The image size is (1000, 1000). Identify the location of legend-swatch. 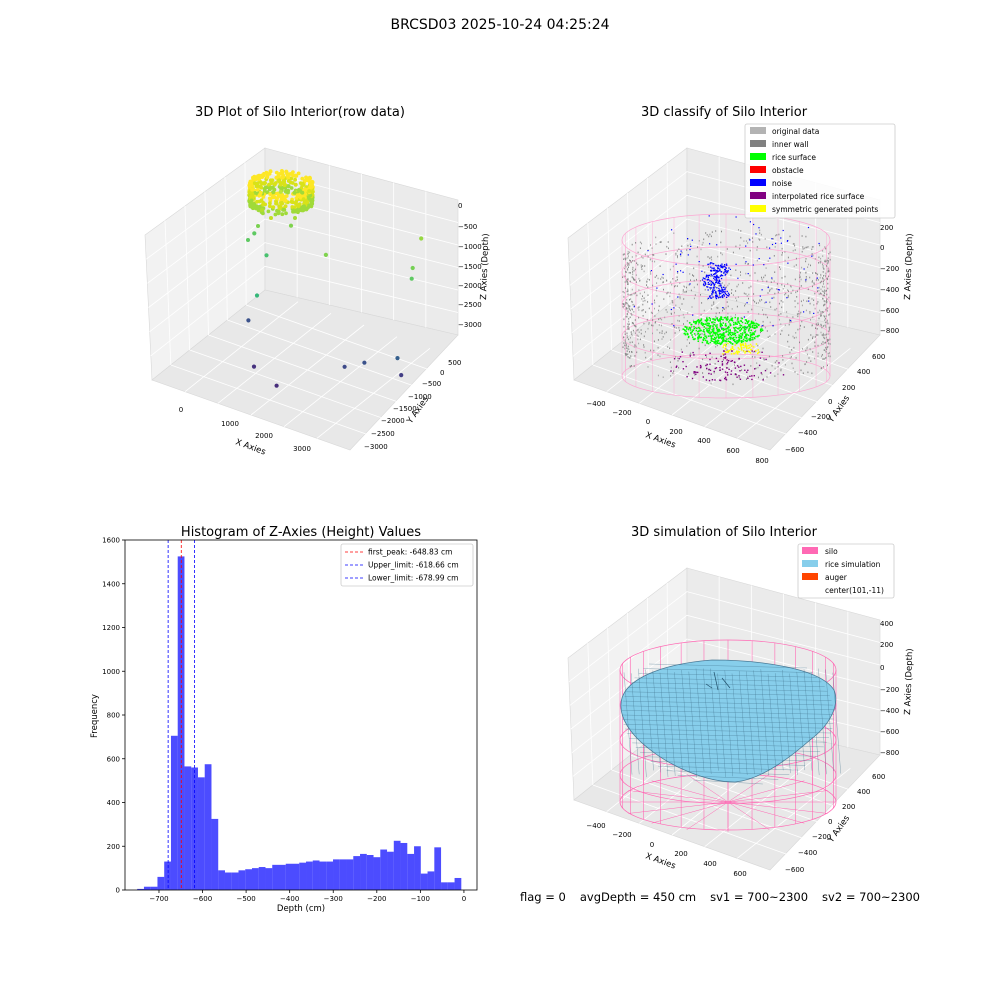
(758, 130).